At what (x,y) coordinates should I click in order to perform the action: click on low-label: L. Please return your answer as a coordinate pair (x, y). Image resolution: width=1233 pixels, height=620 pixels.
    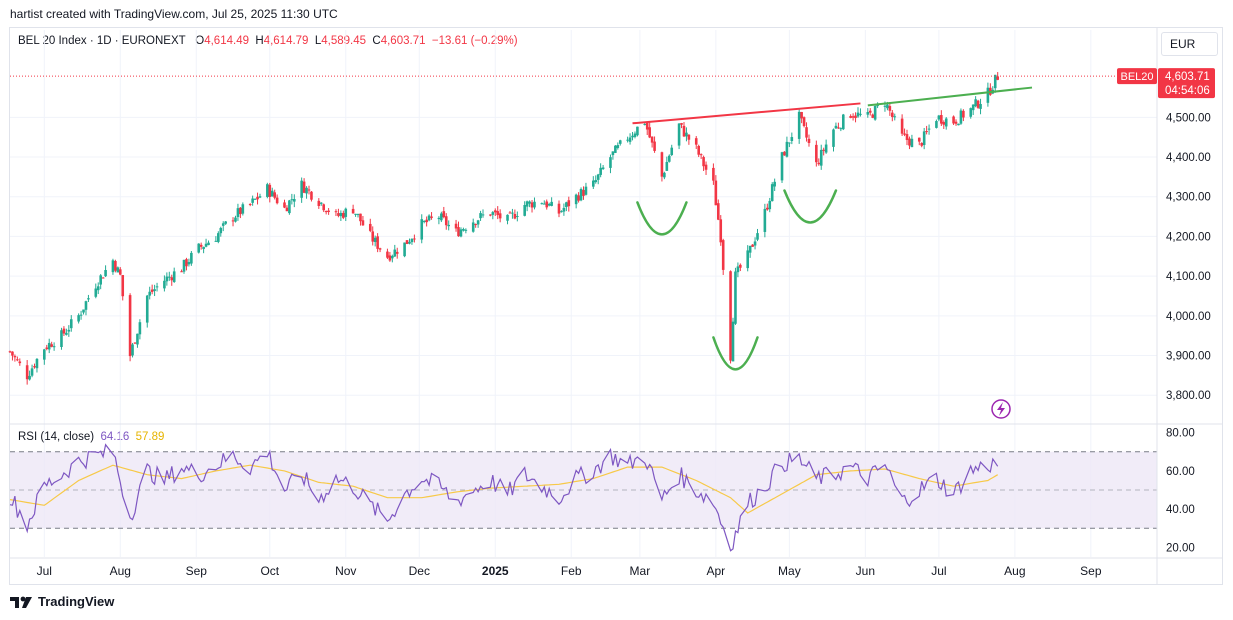
    Looking at the image, I should click on (318, 41).